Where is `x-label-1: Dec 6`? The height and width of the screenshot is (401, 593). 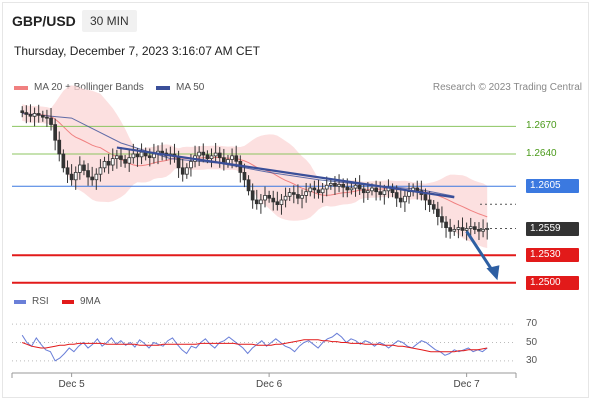 x-label-1: Dec 6 is located at coordinates (269, 384).